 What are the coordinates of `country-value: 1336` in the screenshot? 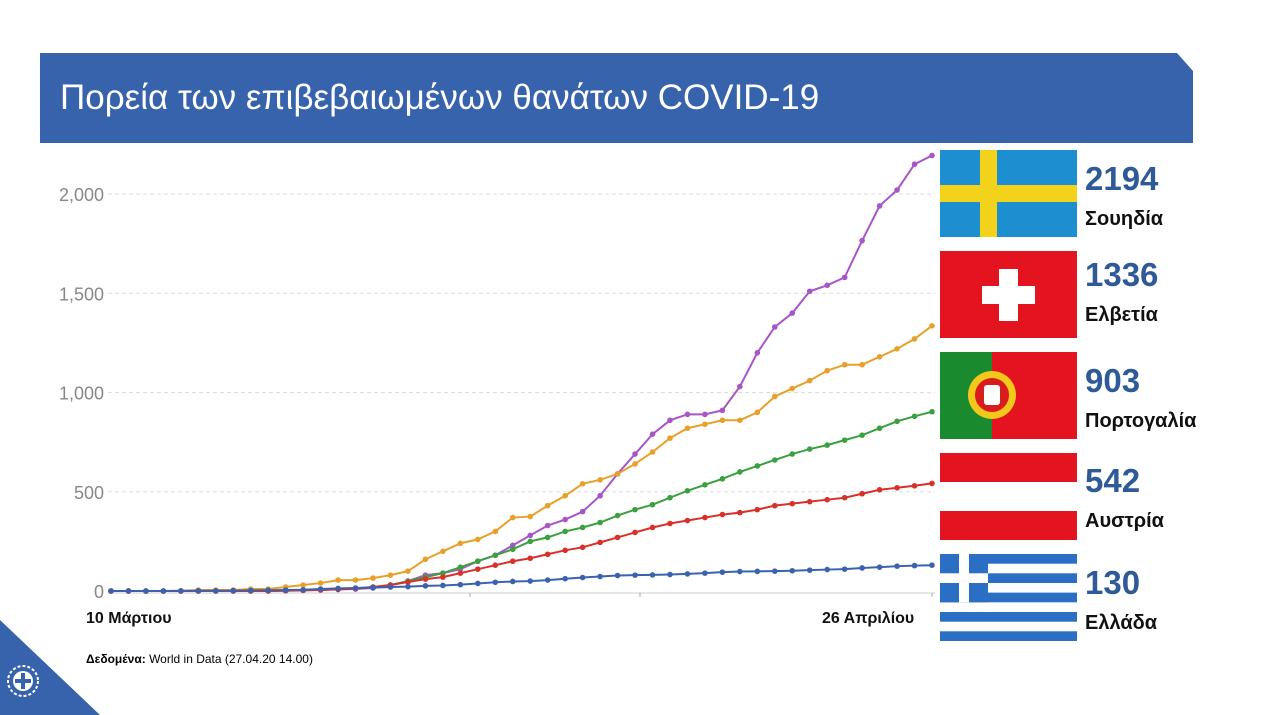 It's located at (1122, 274).